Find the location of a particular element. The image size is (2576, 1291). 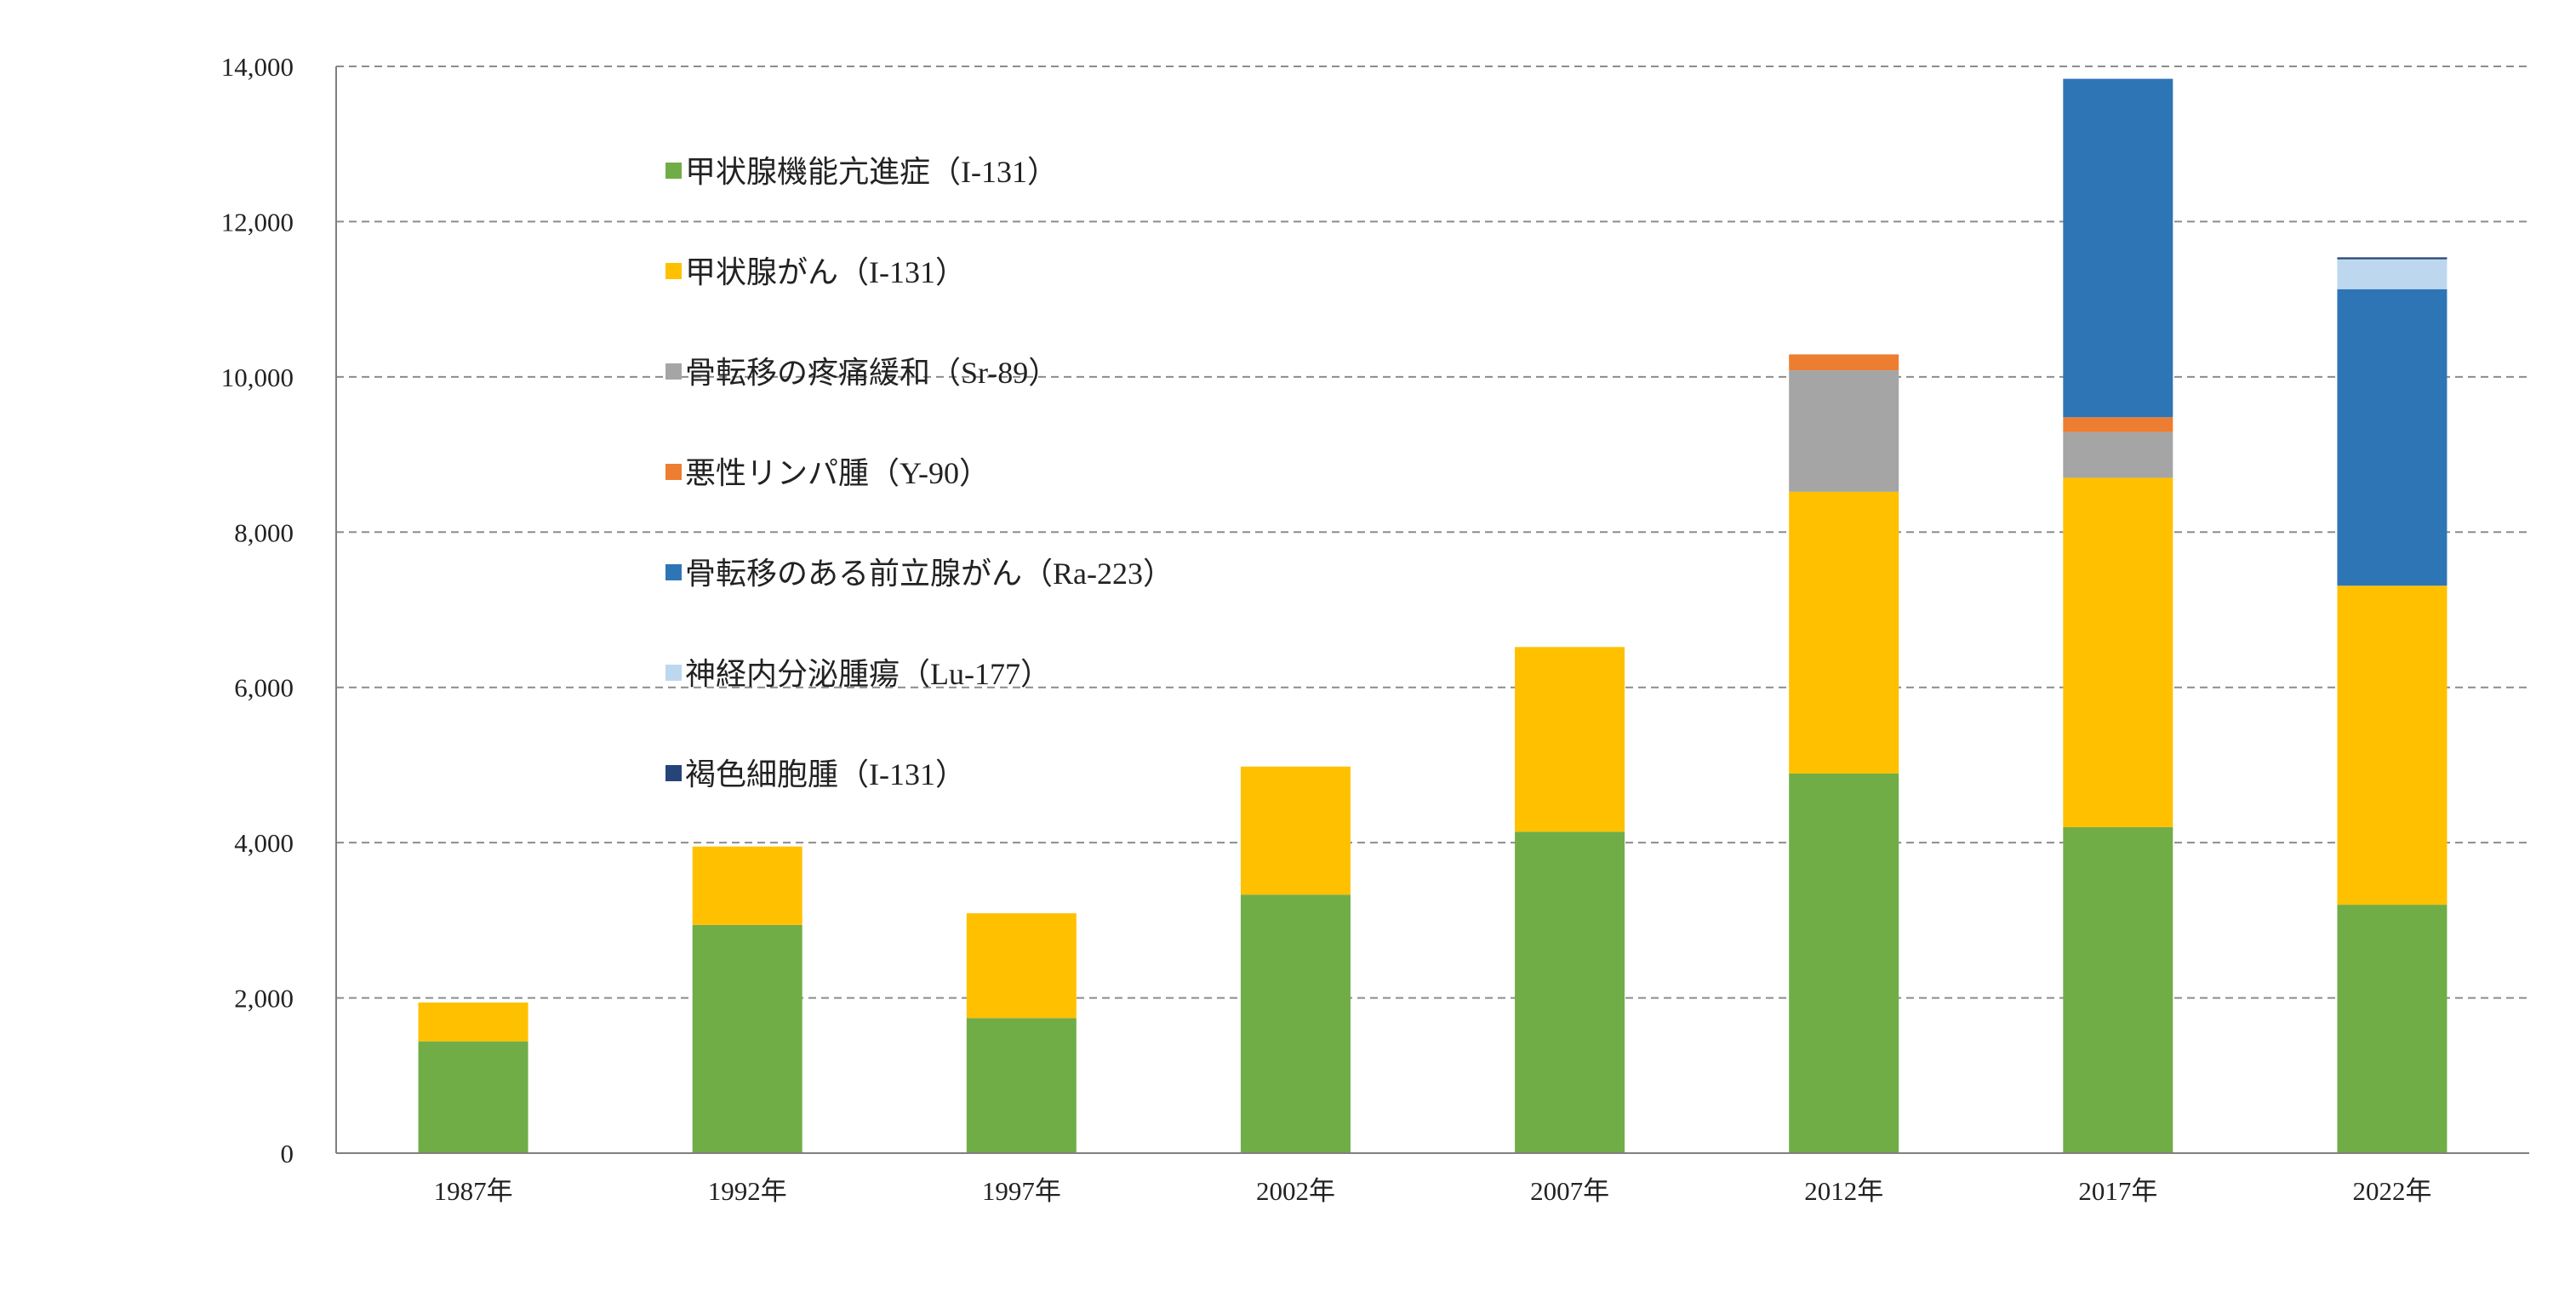

x-tick-label: 2002年 is located at coordinates (1295, 1191).